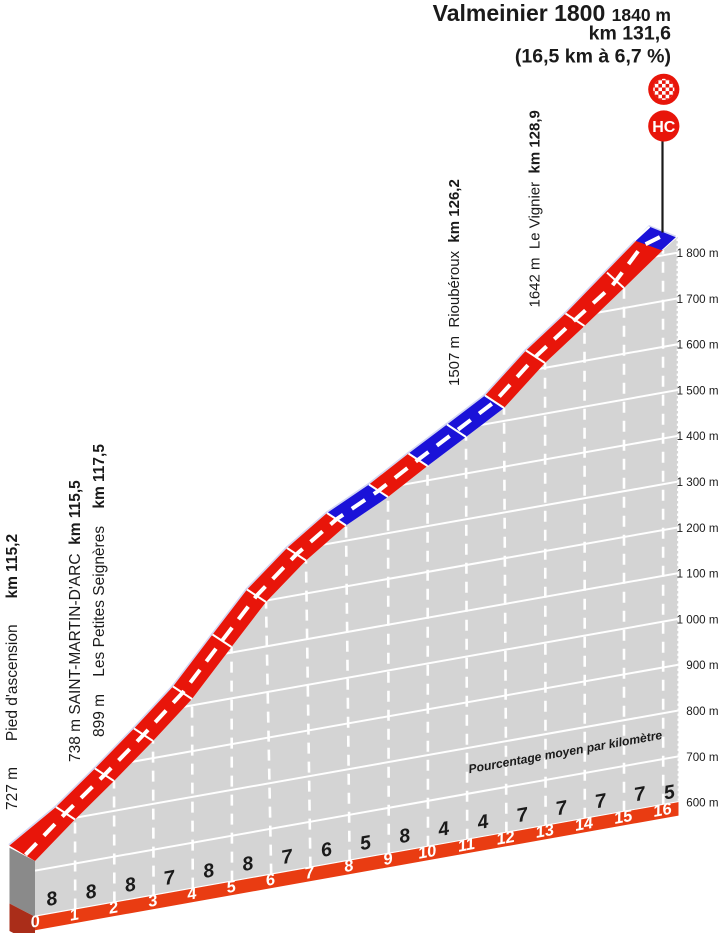 The image size is (720, 938). Describe the element at coordinates (702, 711) in the screenshot. I see `svg-text: 800 m` at that location.